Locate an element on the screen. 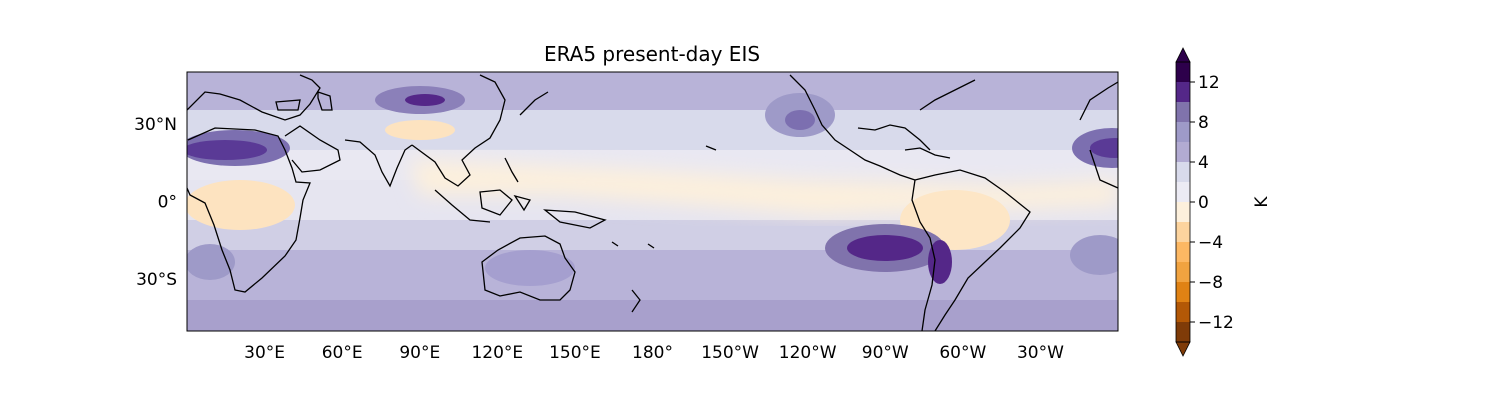 This screenshot has width=1500, height=400. colorbar: 12 8 4 0 −4 −8 −12 is located at coordinates (1204, 202).